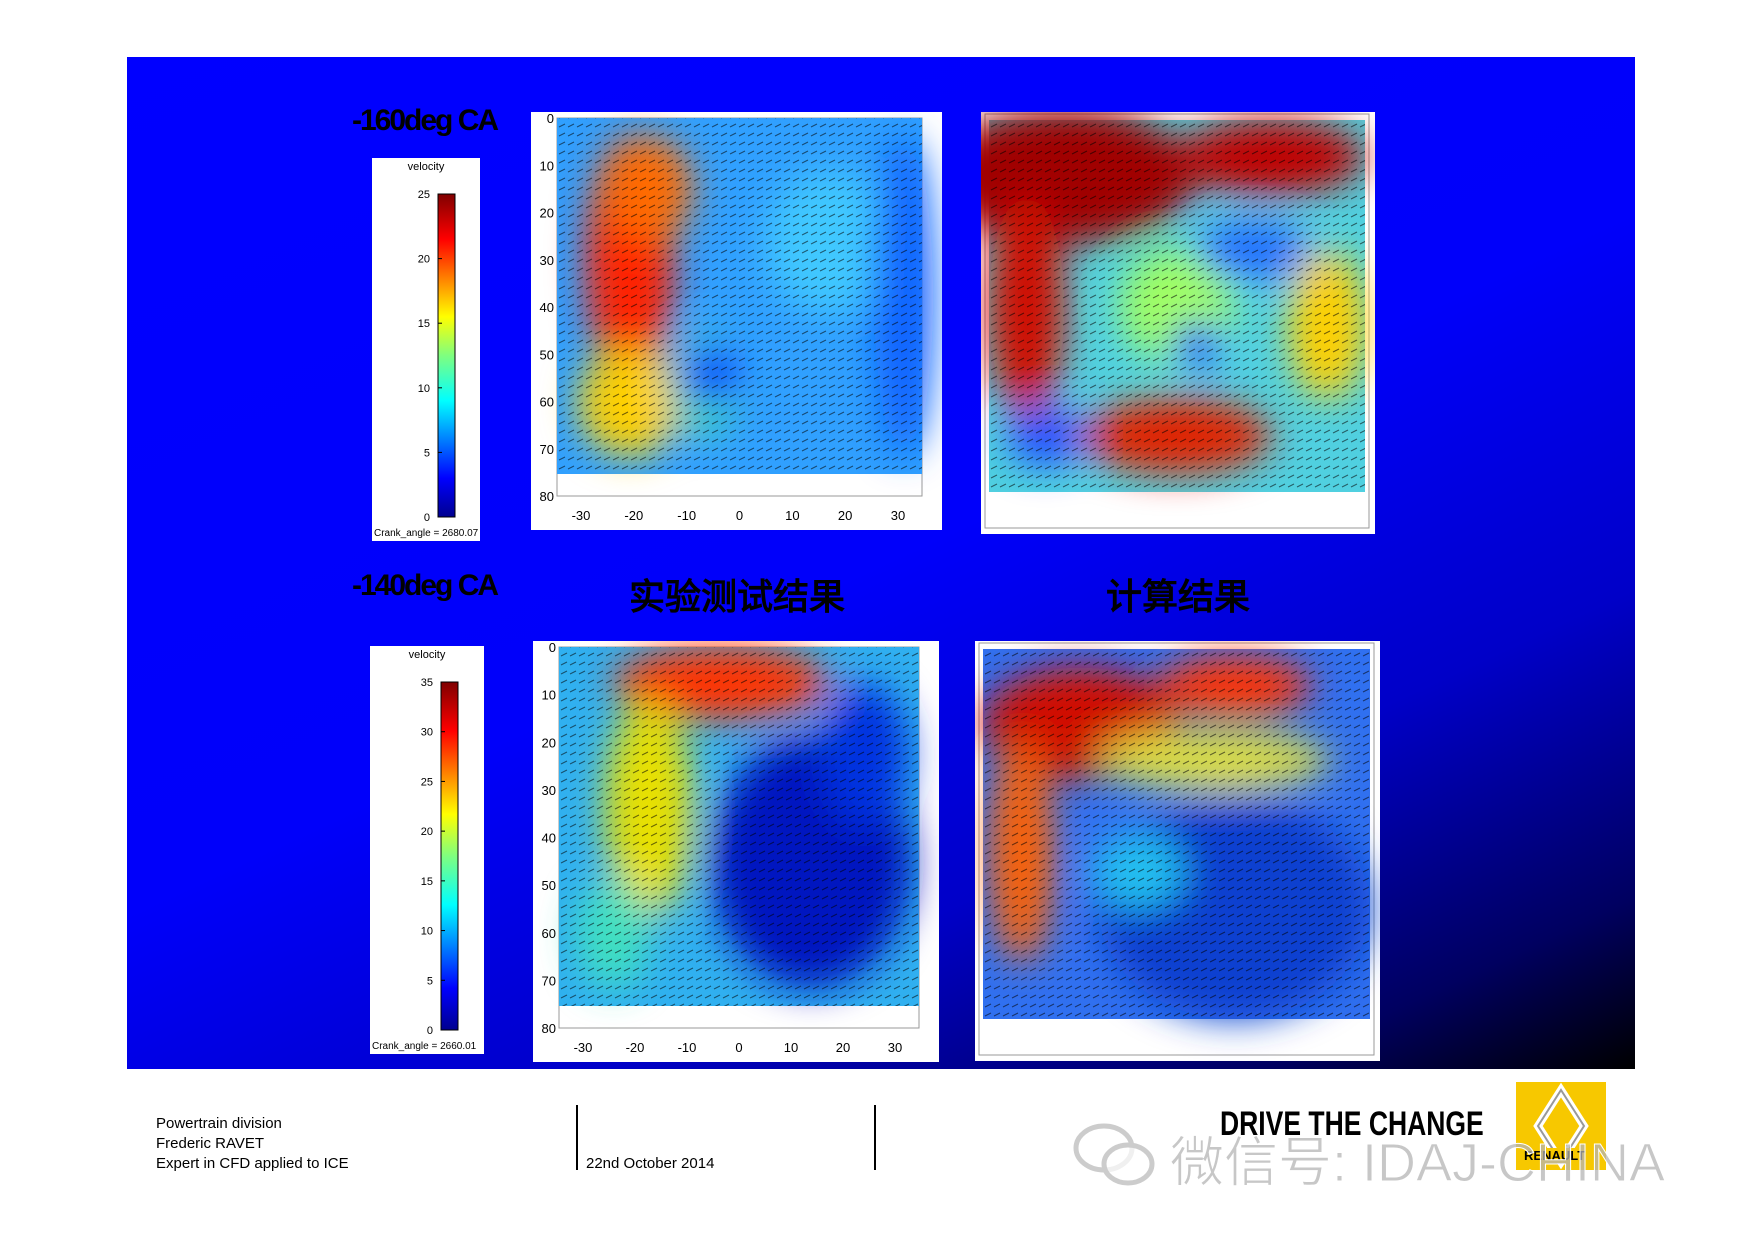 This screenshot has height=1241, width=1755. I want to click on wechat-icon, so click(1114, 1154).